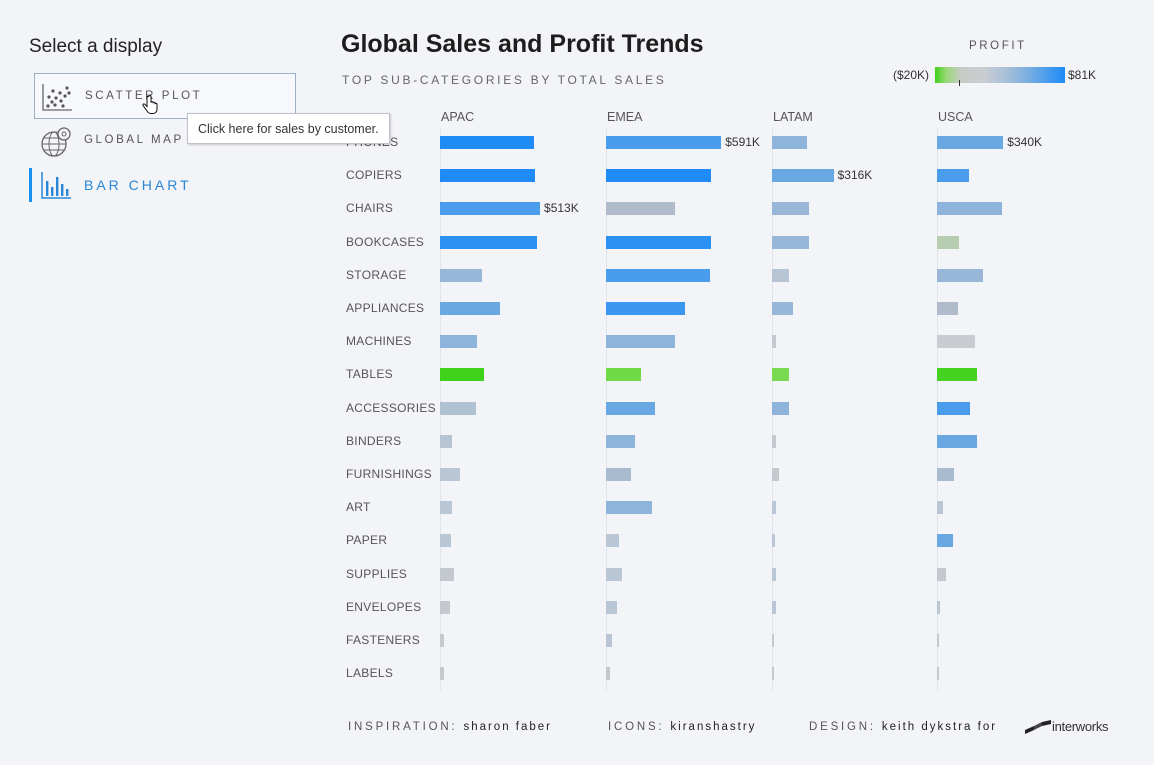  I want to click on footer-design-label: DESIGN:, so click(842, 727).